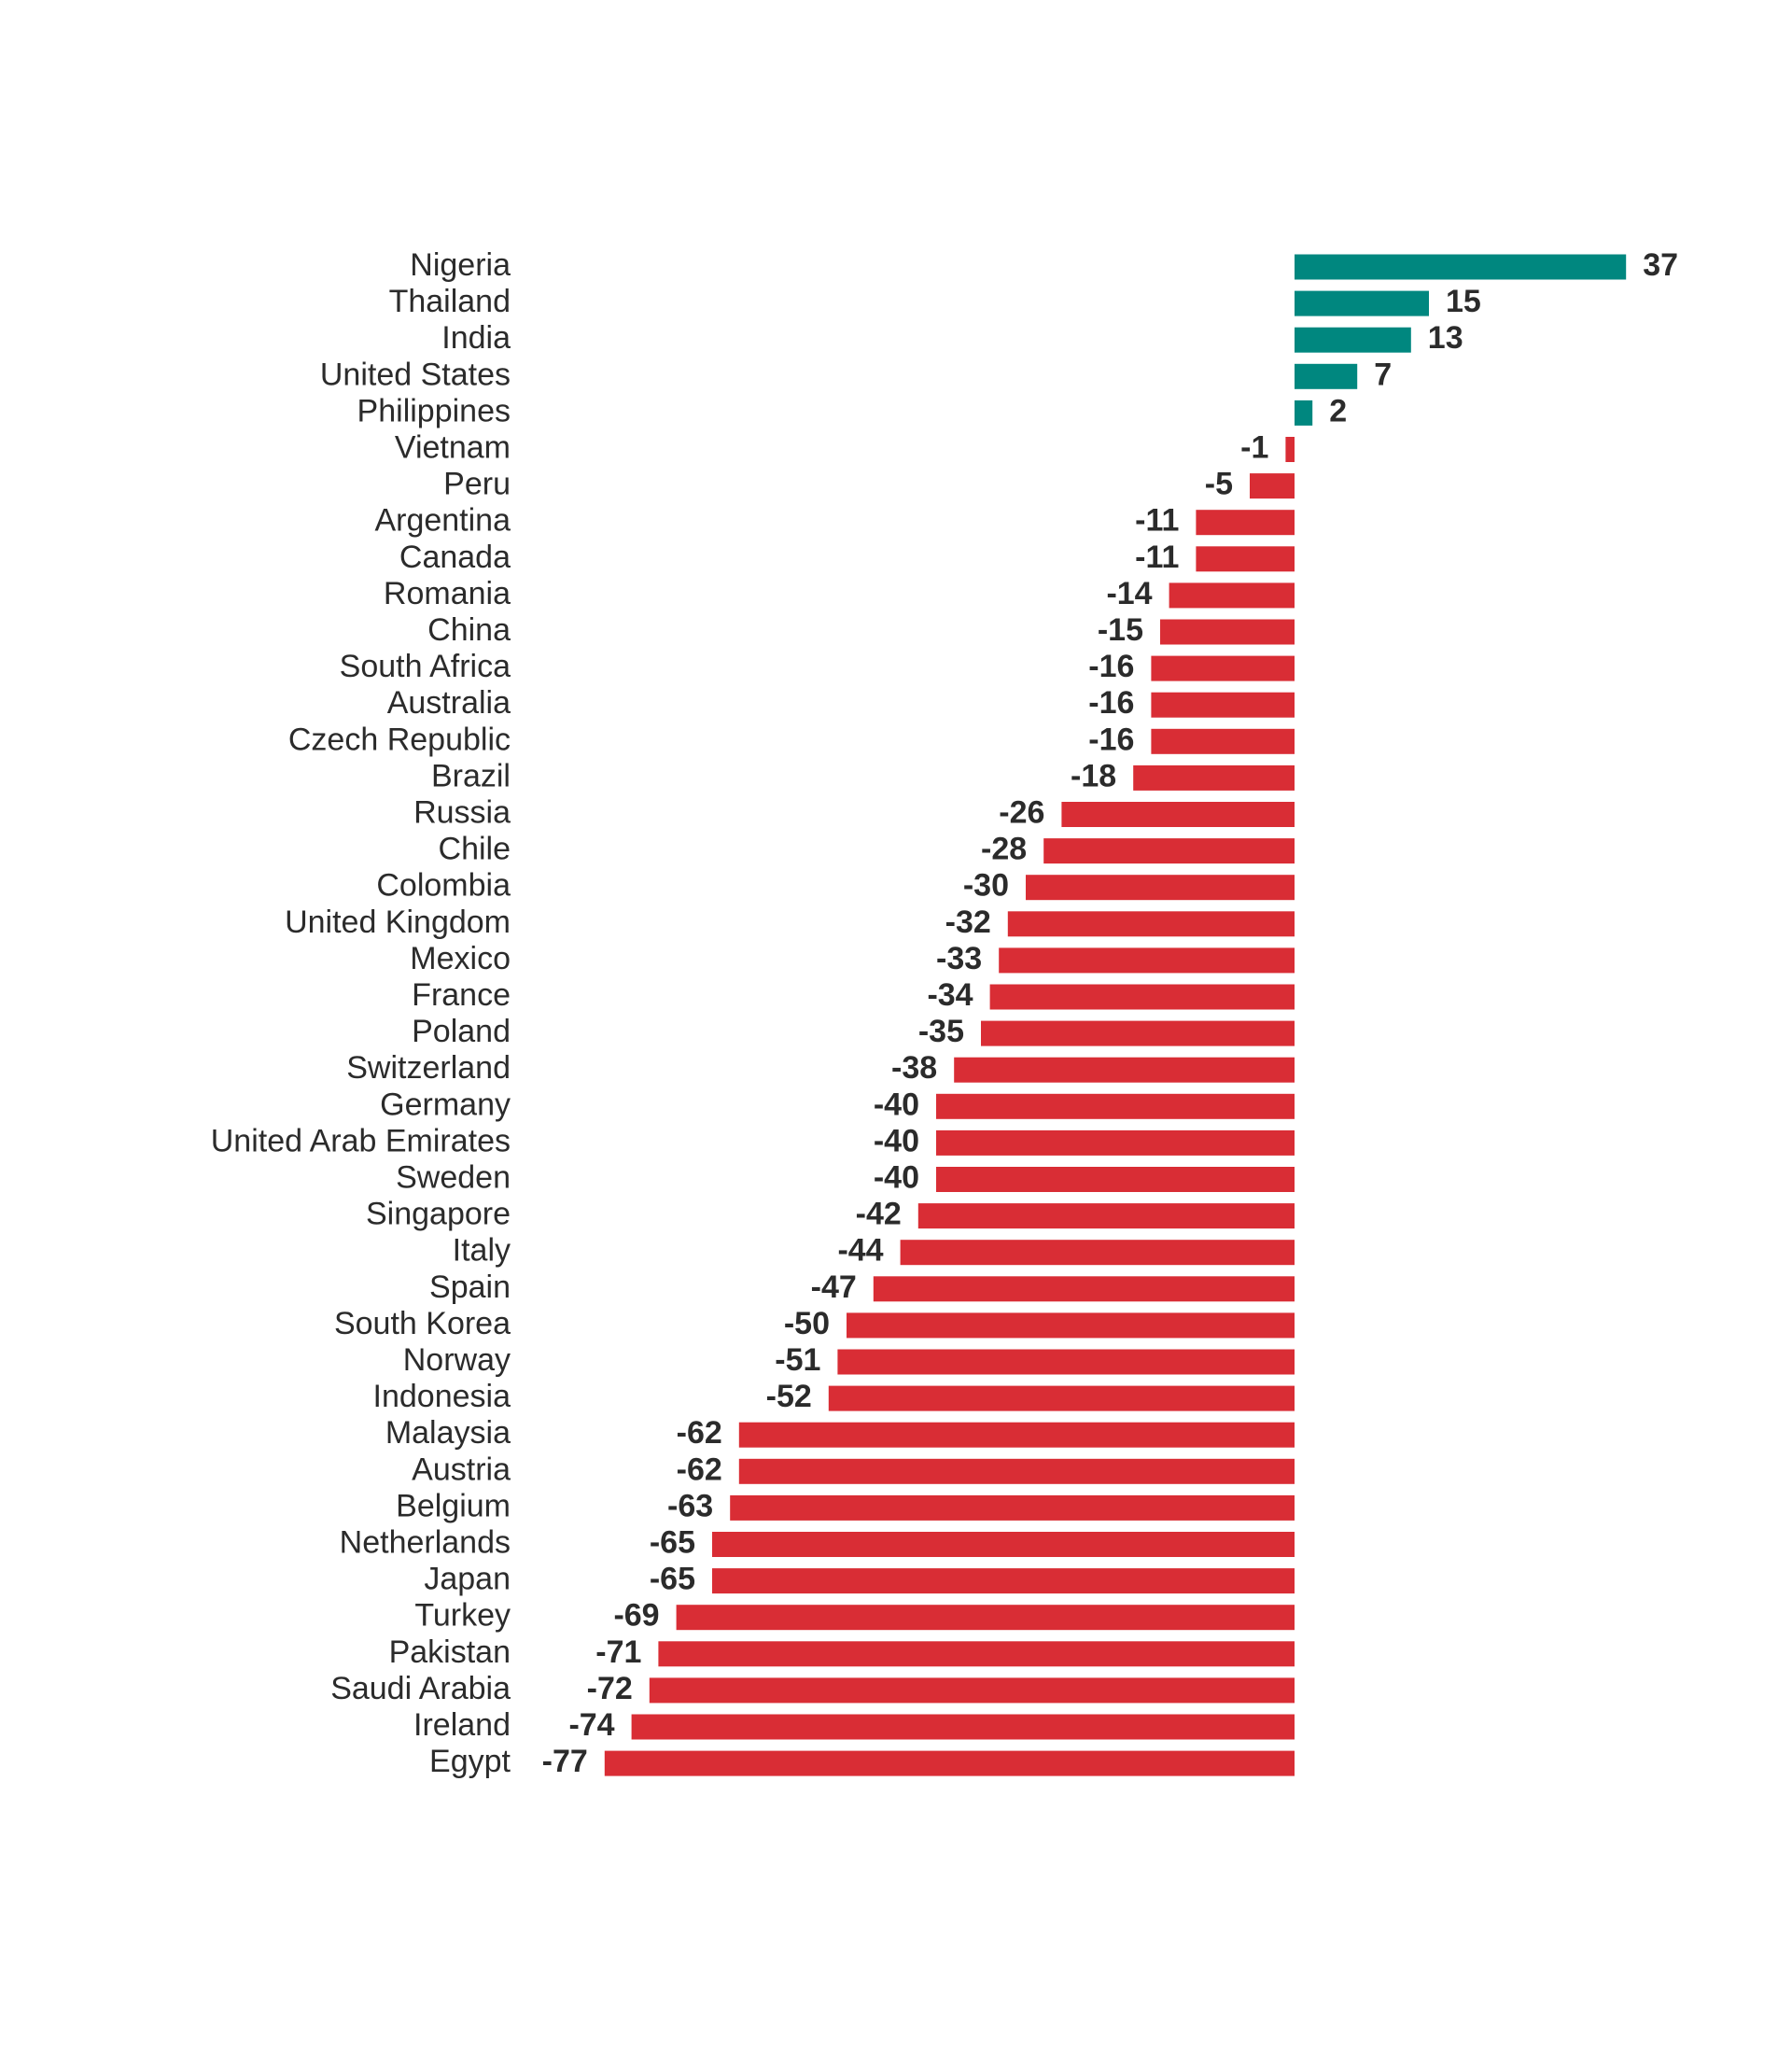 The image size is (1792, 2048). What do you see at coordinates (896, 1177) in the screenshot?
I see `value-label-sweden: -40` at bounding box center [896, 1177].